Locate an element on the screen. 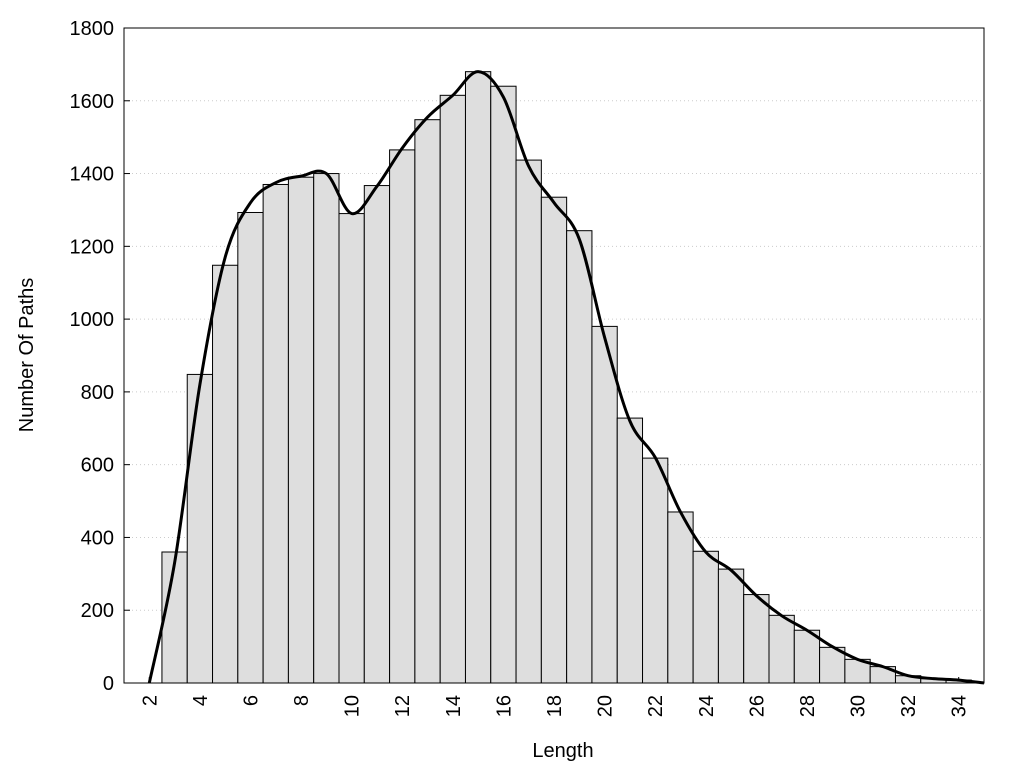  x-tick-label: 14 is located at coordinates (454, 706).